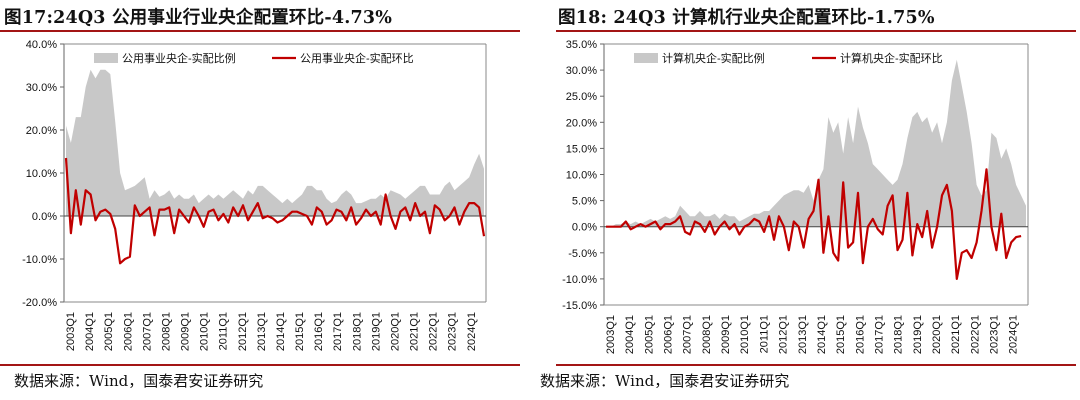 This screenshot has height=400, width=1080. I want to click on y-tick-label: 25.0%, so click(581, 97).